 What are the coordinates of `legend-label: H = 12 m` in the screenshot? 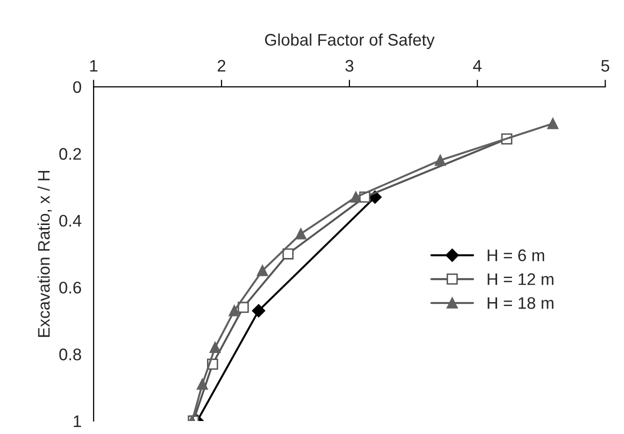 It's located at (521, 279).